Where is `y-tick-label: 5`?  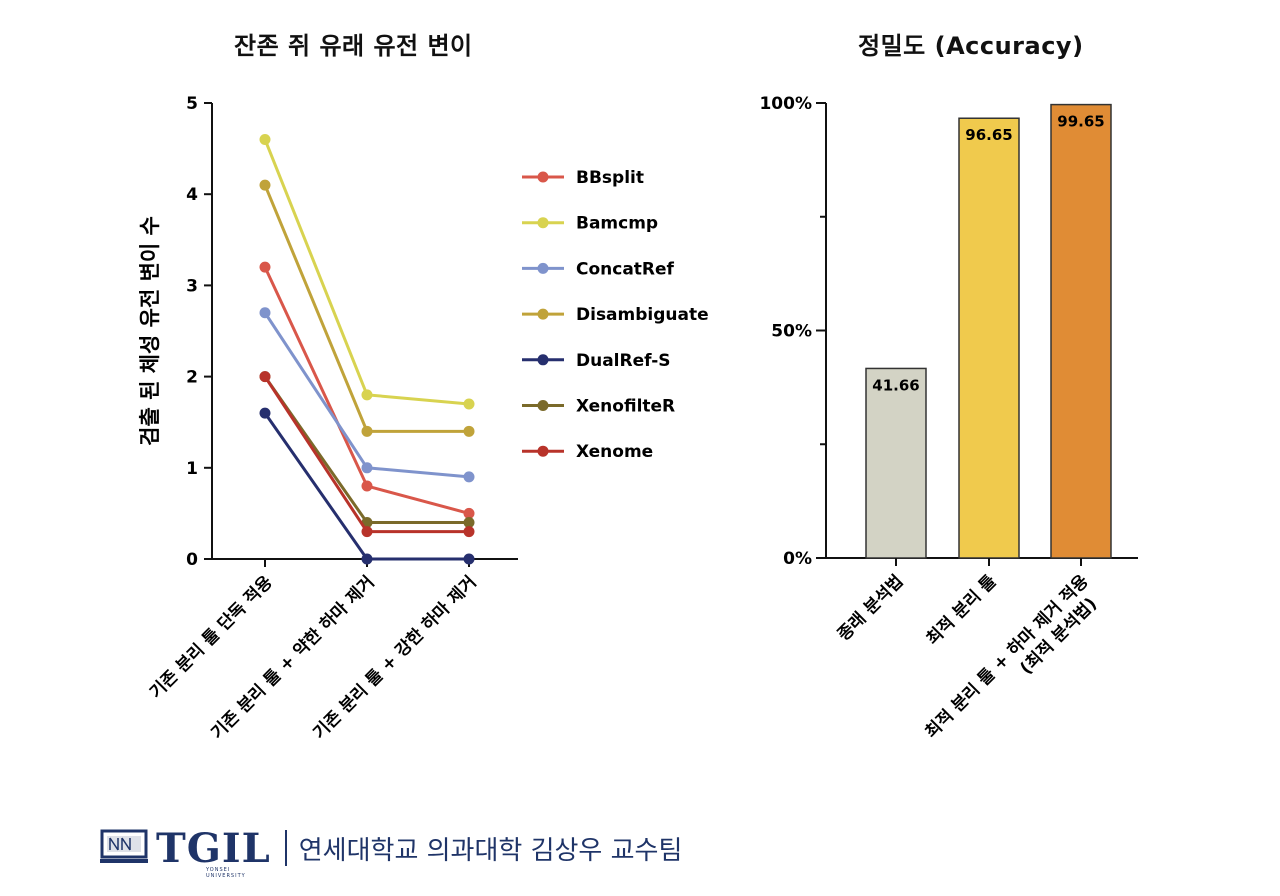 y-tick-label: 5 is located at coordinates (192, 104).